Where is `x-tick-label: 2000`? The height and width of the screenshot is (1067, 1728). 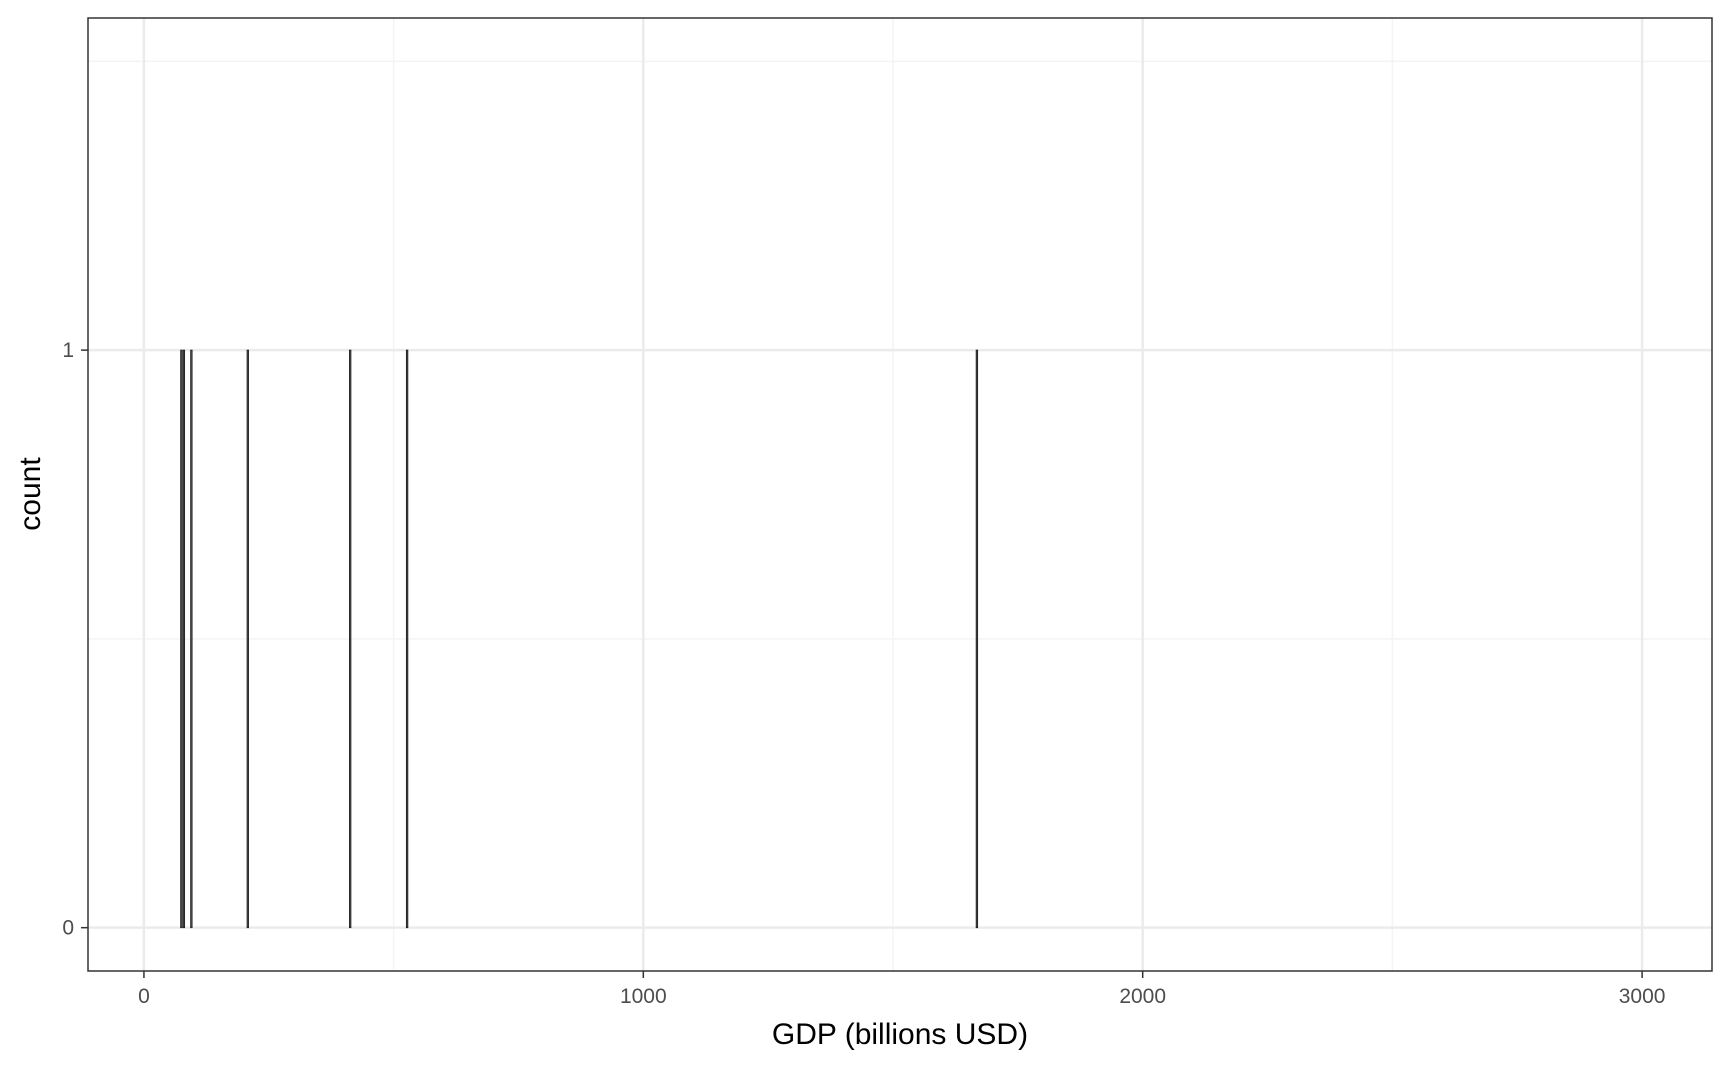 x-tick-label: 2000 is located at coordinates (1142, 996).